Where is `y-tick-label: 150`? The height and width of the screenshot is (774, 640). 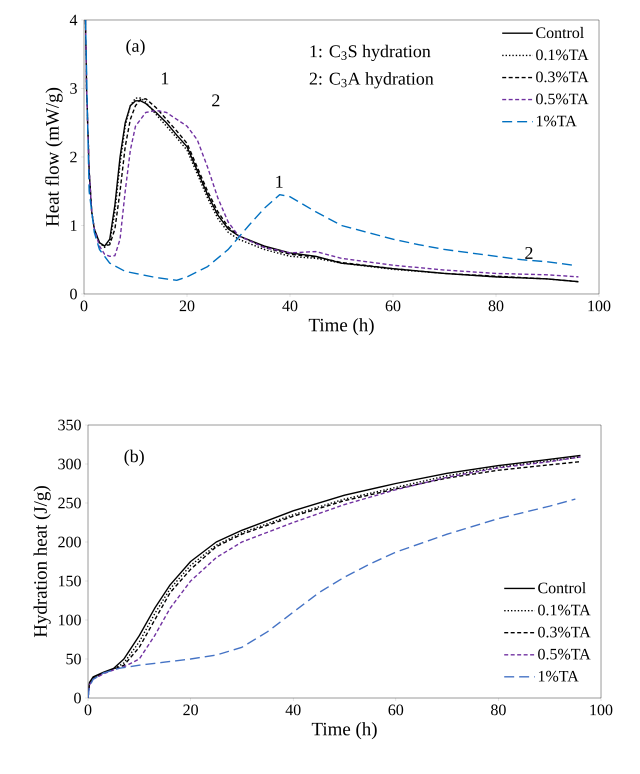 y-tick-label: 150 is located at coordinates (69, 581).